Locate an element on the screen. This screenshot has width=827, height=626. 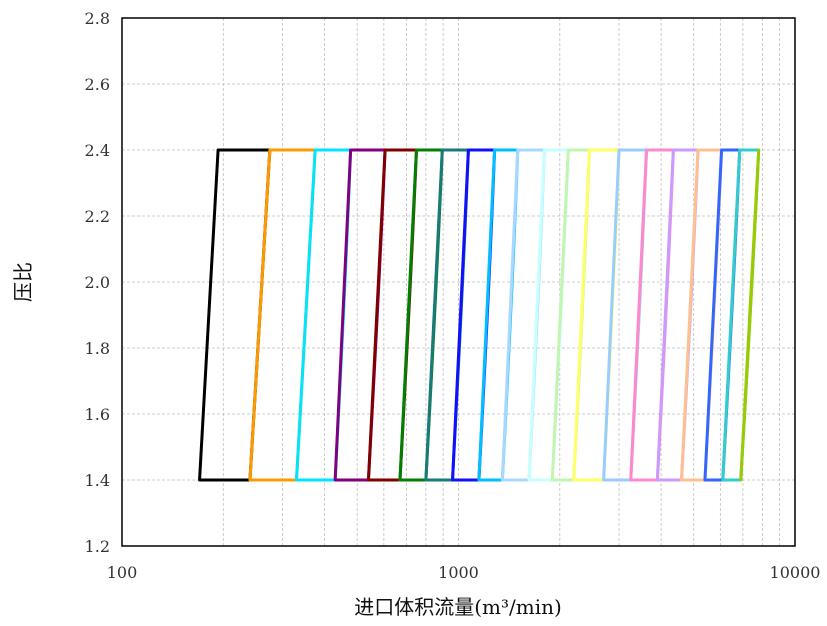
x-tick-label: 100 is located at coordinates (122, 572).